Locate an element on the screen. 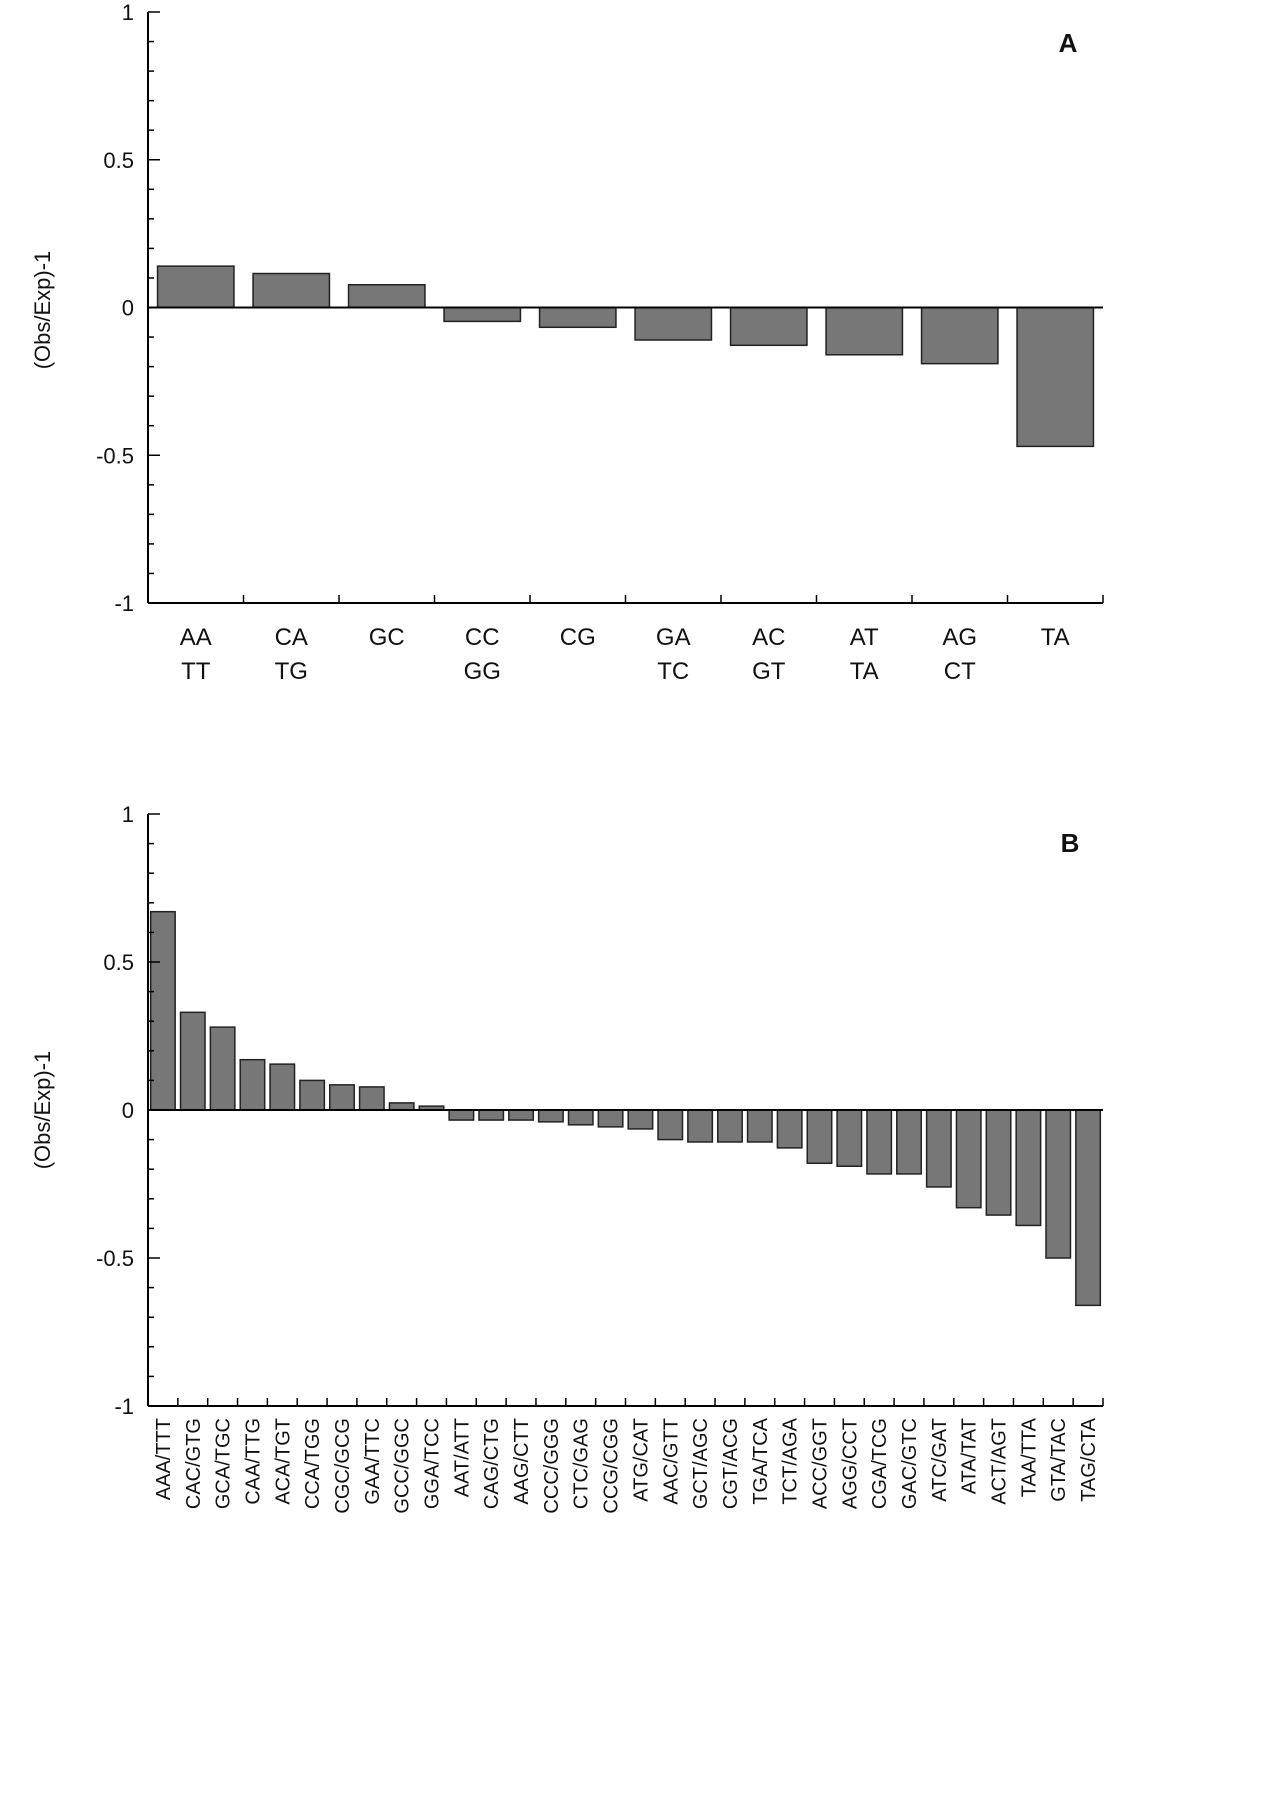 The image size is (1270, 1800). x-tick-label: CA is located at coordinates (291, 637).